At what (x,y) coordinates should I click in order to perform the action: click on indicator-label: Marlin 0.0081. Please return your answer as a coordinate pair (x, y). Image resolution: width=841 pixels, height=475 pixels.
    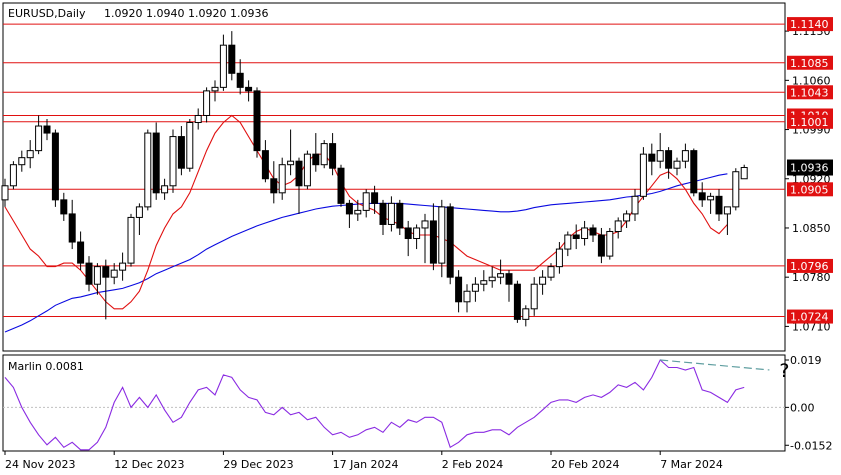
    Looking at the image, I should click on (46, 366).